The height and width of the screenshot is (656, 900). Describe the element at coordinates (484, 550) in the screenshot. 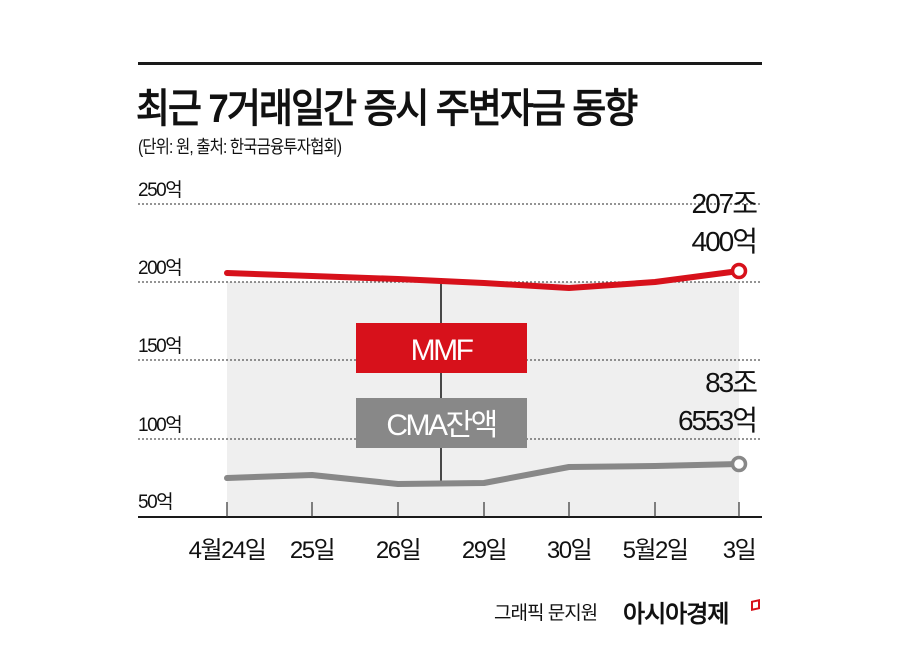

I see `x-tick-label-29: 29일` at that location.